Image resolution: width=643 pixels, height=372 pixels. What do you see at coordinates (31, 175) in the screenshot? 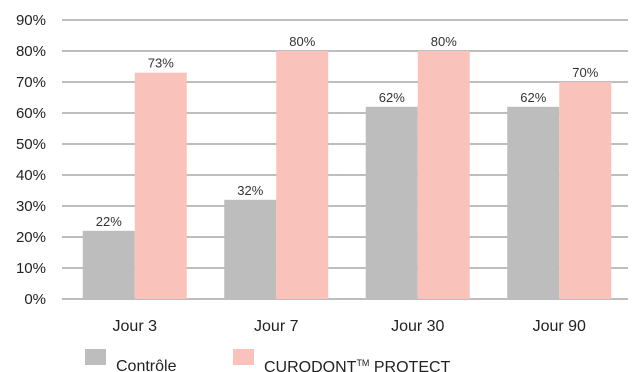
I see `y-tick-label-40: 40%` at bounding box center [31, 175].